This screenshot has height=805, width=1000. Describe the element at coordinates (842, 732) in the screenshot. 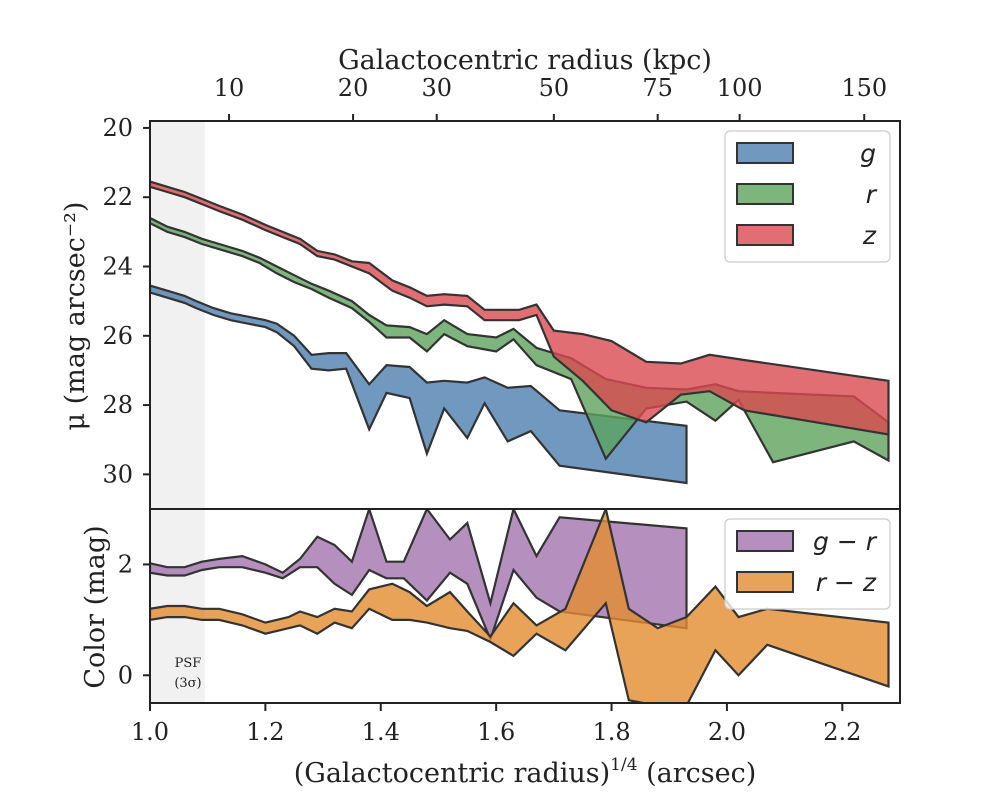

I see `x-tick-label-6: 2.2` at that location.